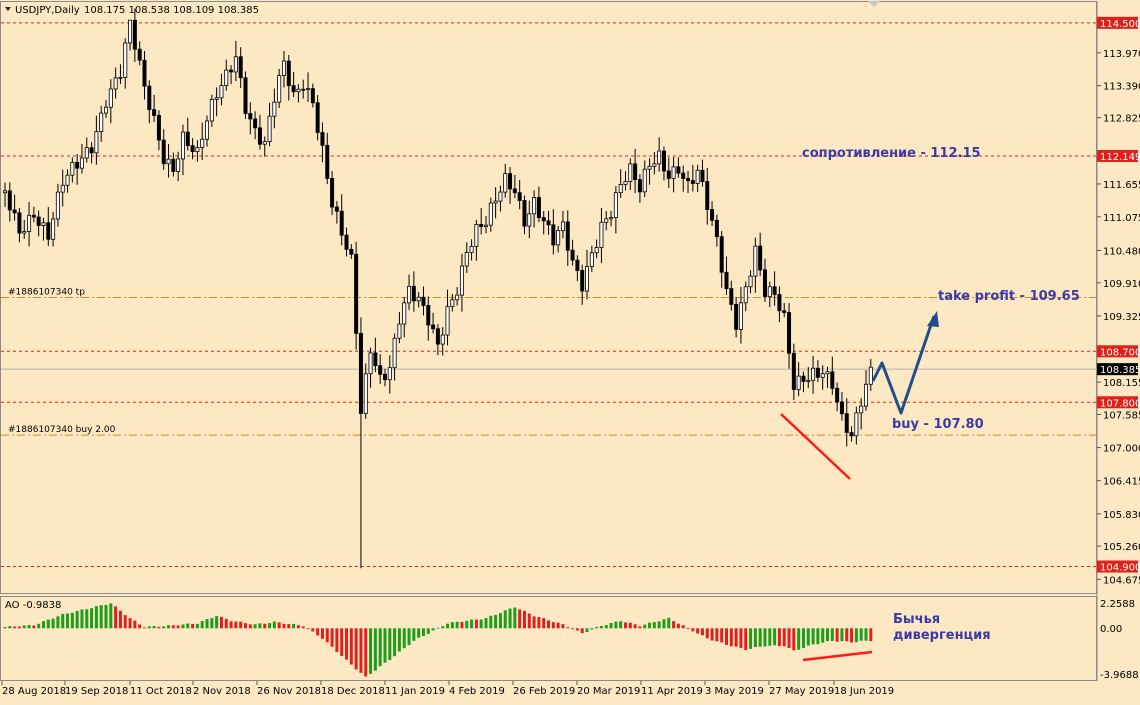 The height and width of the screenshot is (705, 1140). What do you see at coordinates (171, 10) in the screenshot?
I see `ohlc-values: 108.175 108.538 108.109 108.385` at bounding box center [171, 10].